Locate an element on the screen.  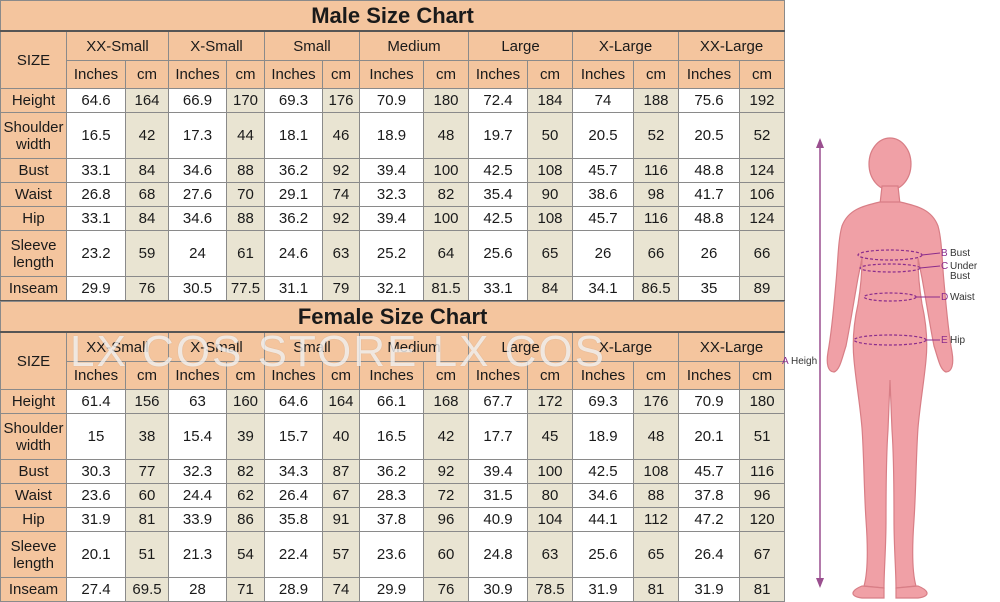
value-inches-cell: 45.7 is located at coordinates (603, 218).